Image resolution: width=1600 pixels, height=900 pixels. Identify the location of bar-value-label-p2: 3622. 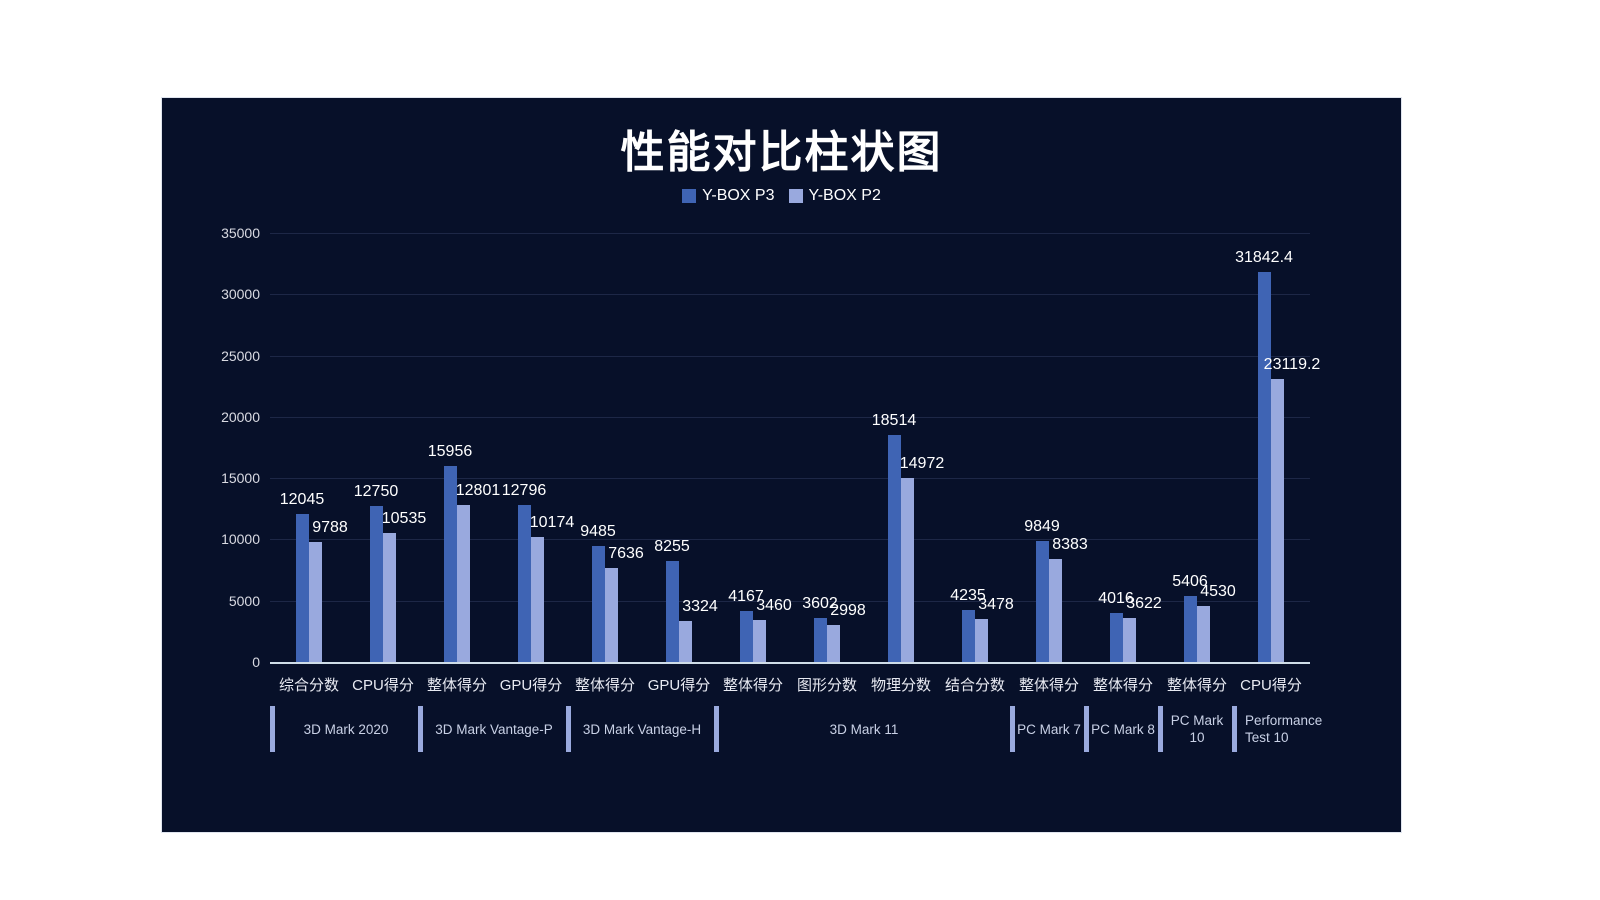
(1144, 603).